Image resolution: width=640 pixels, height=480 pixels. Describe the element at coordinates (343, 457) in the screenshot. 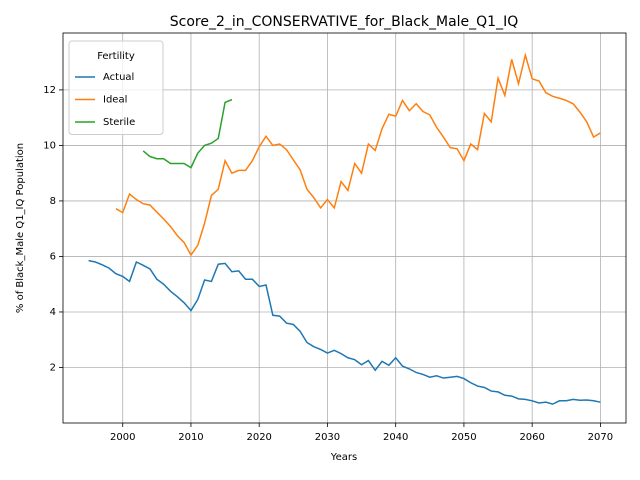

I see `x-axis-label: Years` at that location.